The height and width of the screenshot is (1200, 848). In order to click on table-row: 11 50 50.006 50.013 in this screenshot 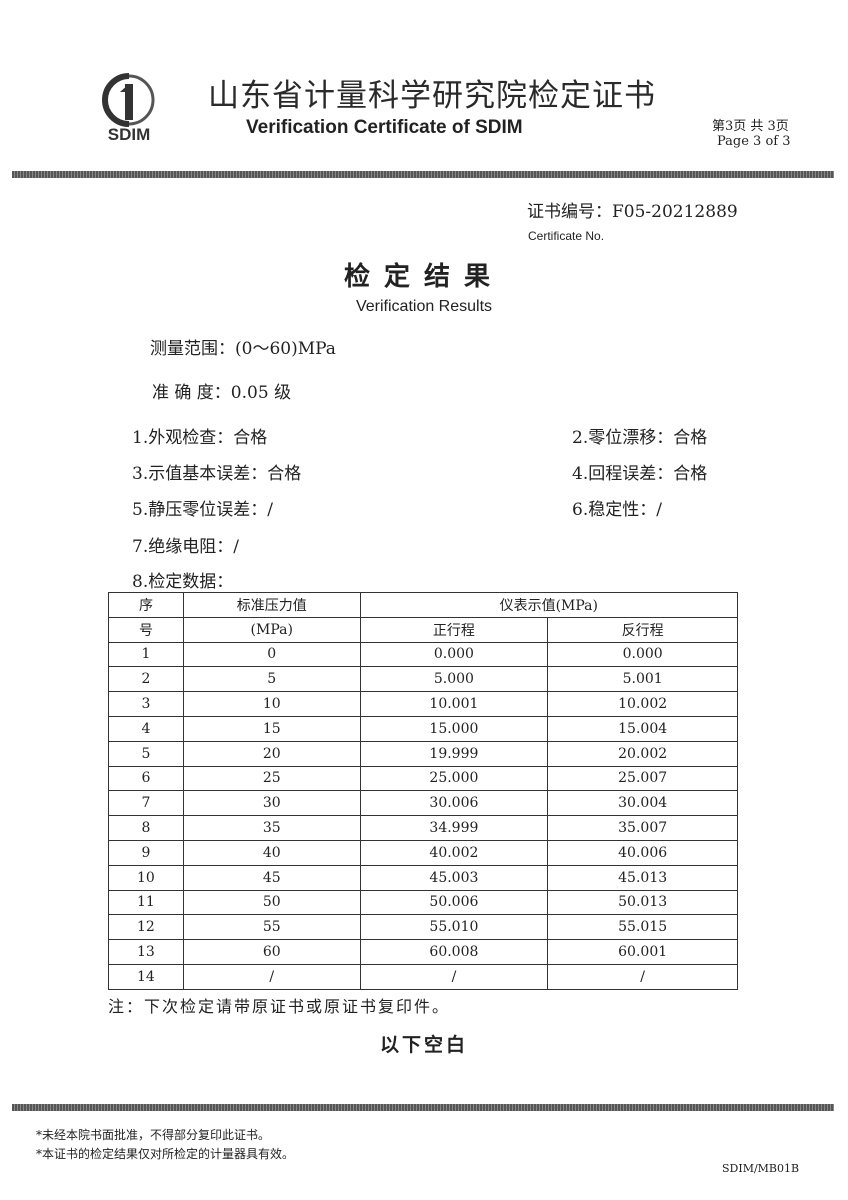, I will do `click(423, 902)`.